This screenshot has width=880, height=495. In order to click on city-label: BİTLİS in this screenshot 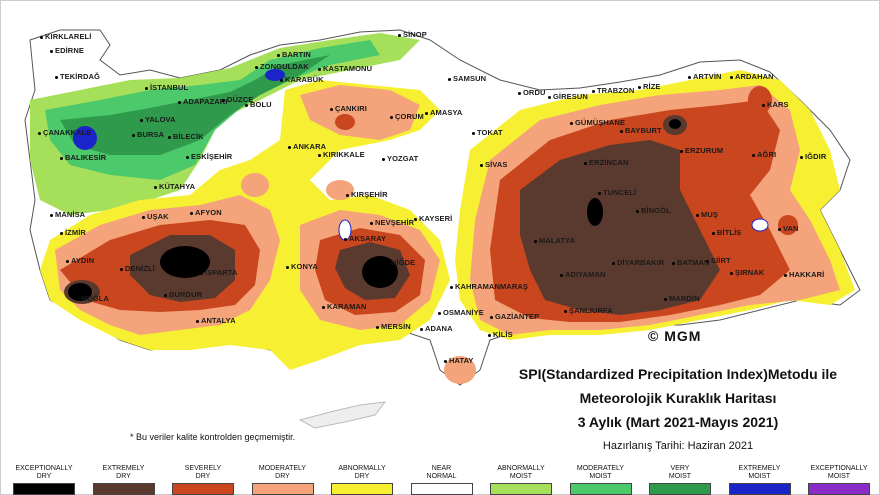, I will do `click(726, 232)`.